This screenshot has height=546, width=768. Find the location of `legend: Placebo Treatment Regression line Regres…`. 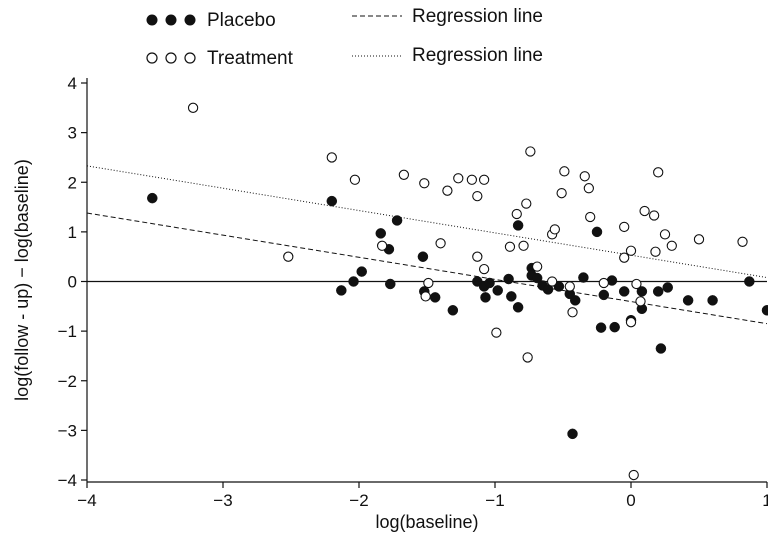

legend: Placebo Treatment Regression line Regres… is located at coordinates (344, 37).